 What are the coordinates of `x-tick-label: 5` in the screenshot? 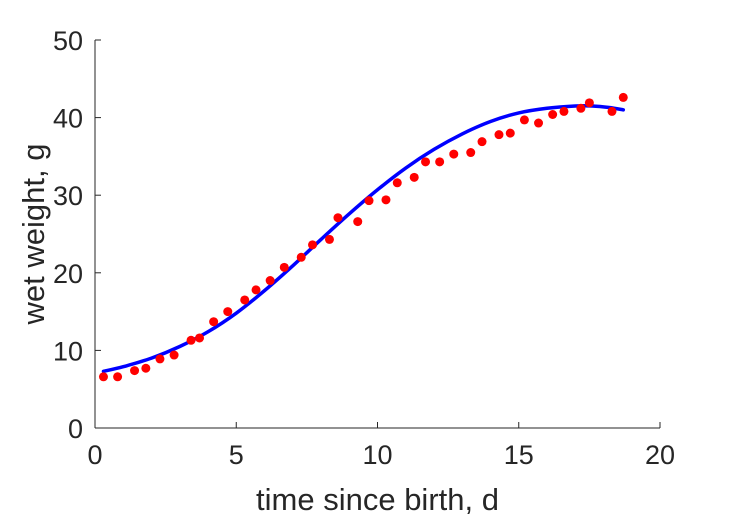 It's located at (236, 455).